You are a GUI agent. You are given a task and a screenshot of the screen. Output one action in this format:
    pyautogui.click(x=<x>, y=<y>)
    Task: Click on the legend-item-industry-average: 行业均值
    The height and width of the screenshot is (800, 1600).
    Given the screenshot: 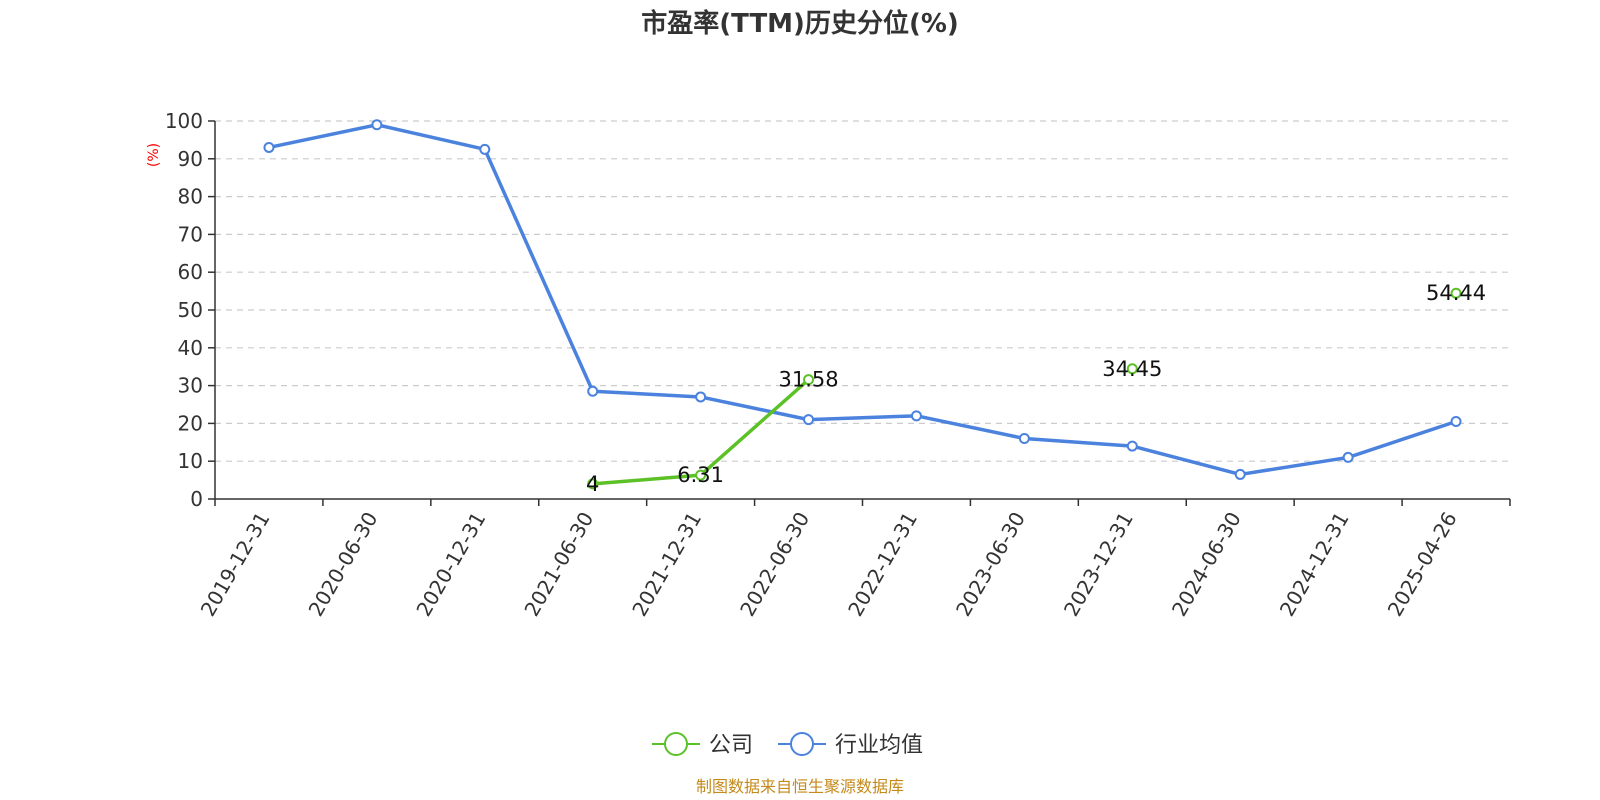 What is the action you would take?
    pyautogui.click(x=850, y=745)
    